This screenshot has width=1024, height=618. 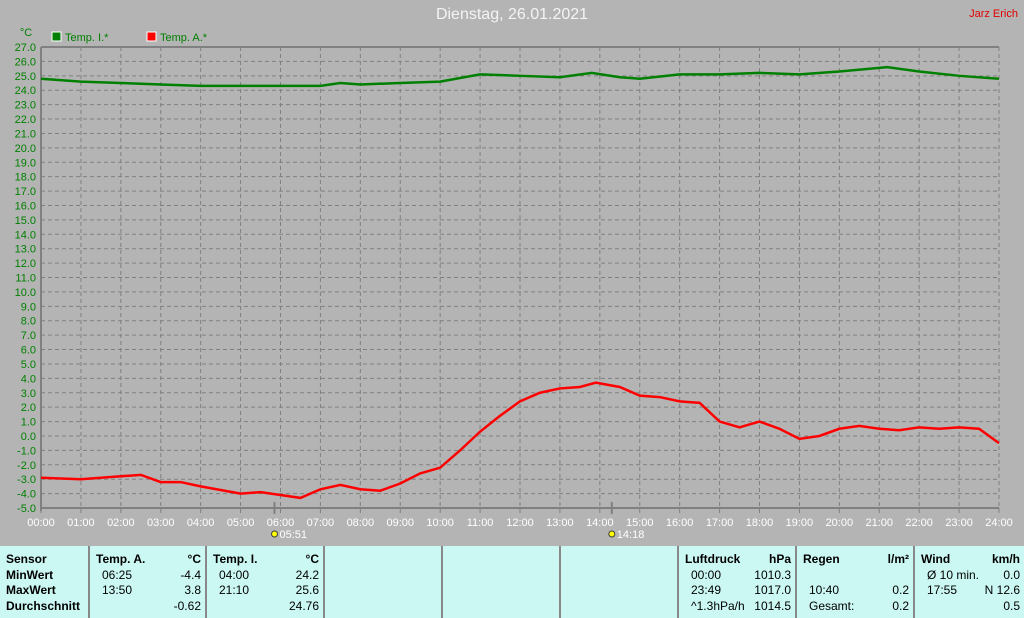 I want to click on header-regen: Regen, so click(x=821, y=559).